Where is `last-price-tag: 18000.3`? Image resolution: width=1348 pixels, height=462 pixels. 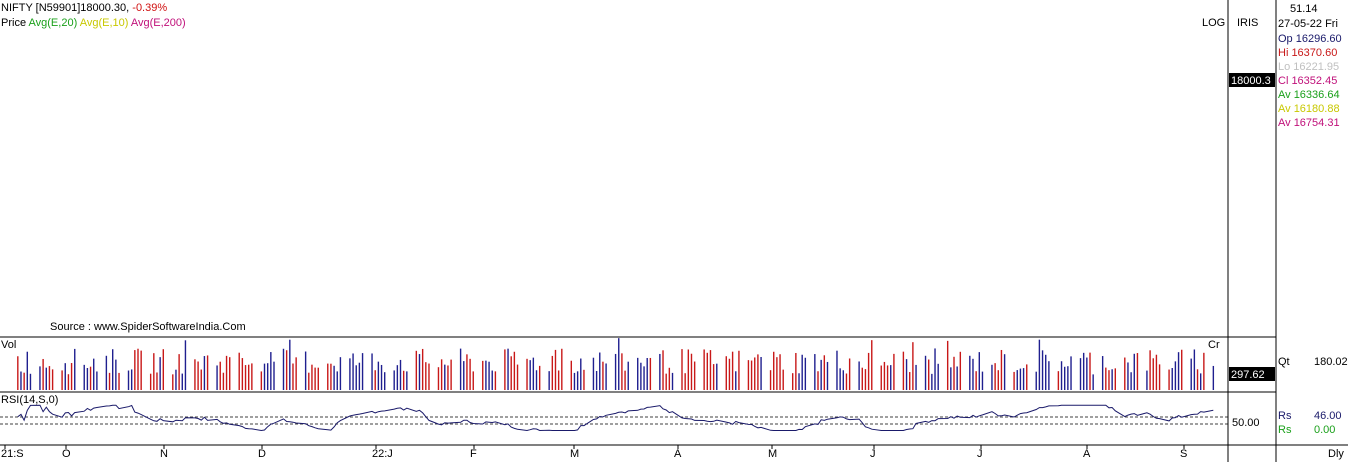
last-price-tag: 18000.3 is located at coordinates (1251, 81).